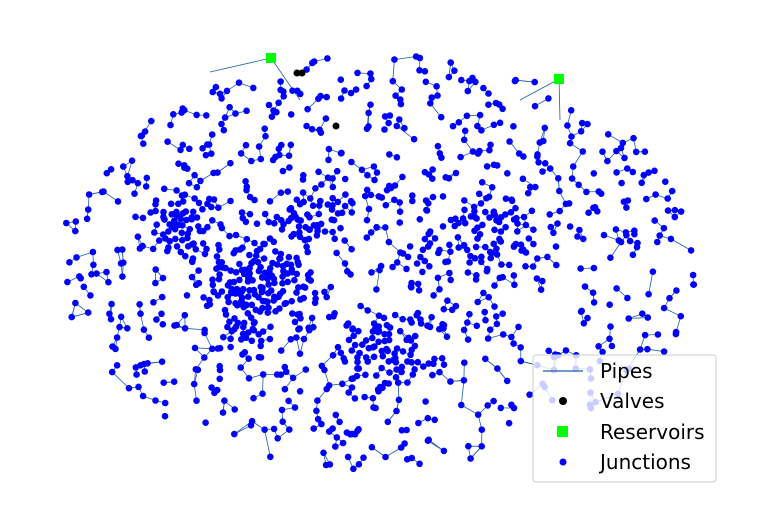  What do you see at coordinates (562, 431) in the screenshot?
I see `legend-reservoirs-symbol` at bounding box center [562, 431].